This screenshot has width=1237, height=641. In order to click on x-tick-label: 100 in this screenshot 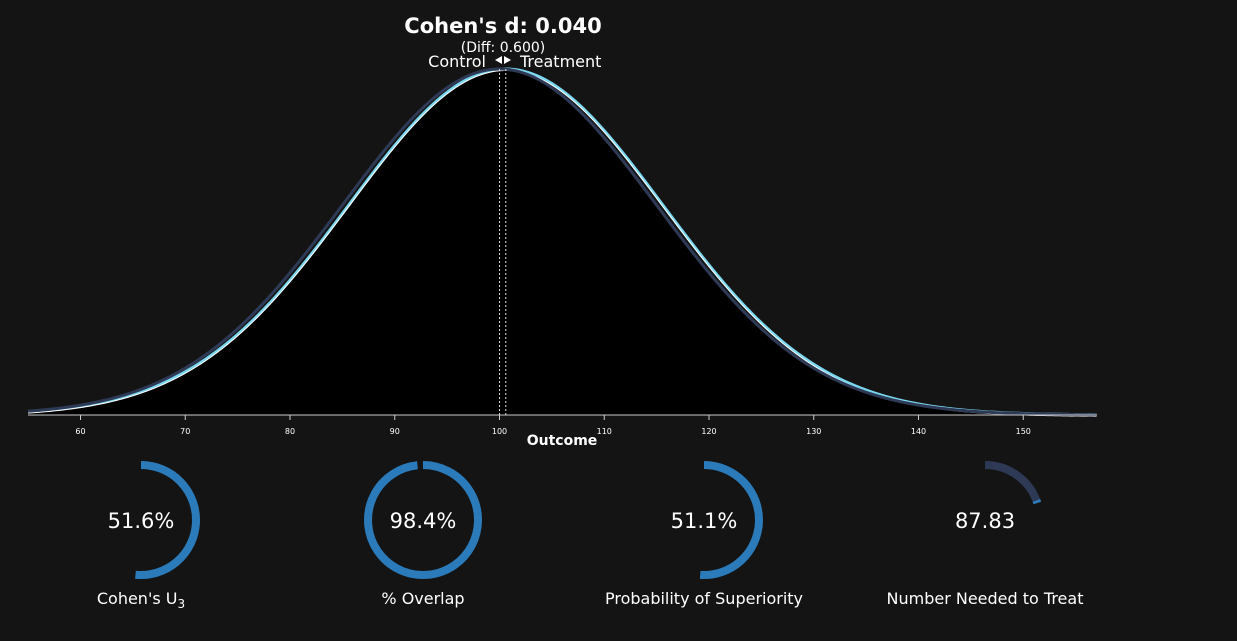, I will do `click(499, 431)`.